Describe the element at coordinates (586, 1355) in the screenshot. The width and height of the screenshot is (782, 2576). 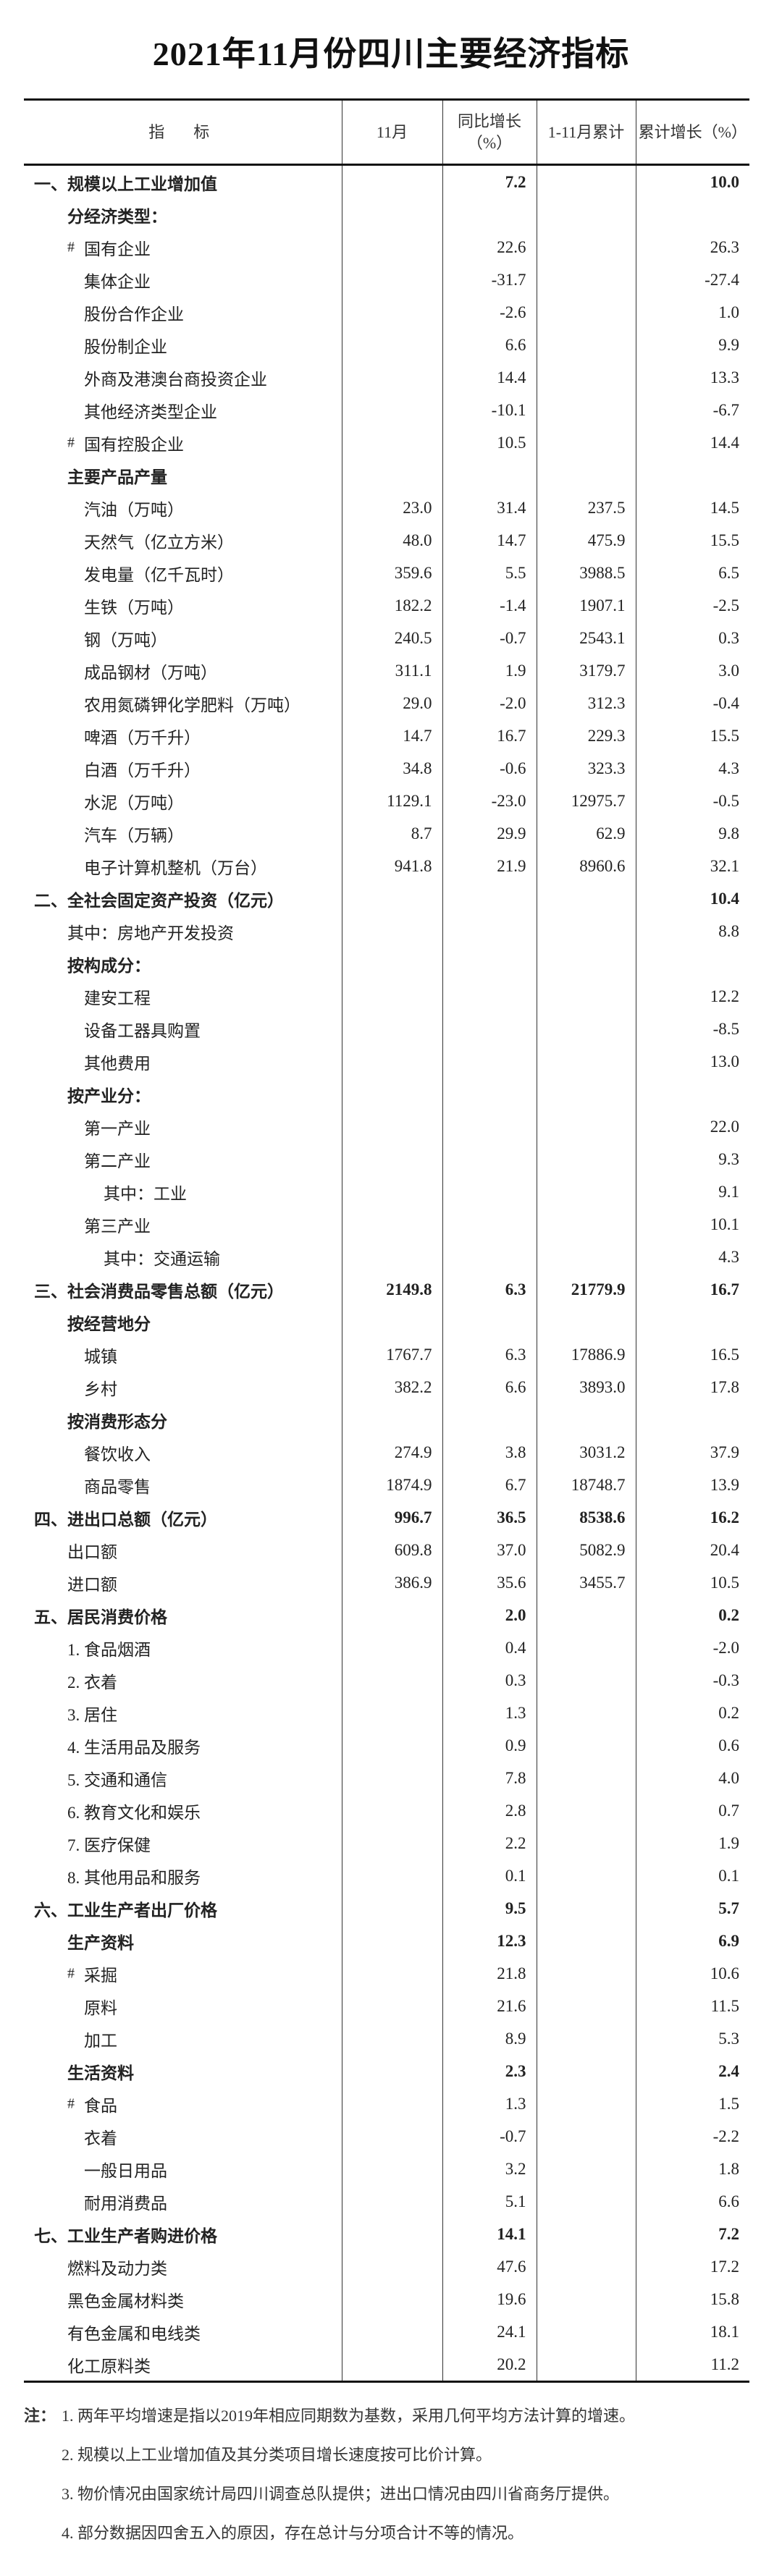
I see `value-cumulative: 17886.9` at that location.